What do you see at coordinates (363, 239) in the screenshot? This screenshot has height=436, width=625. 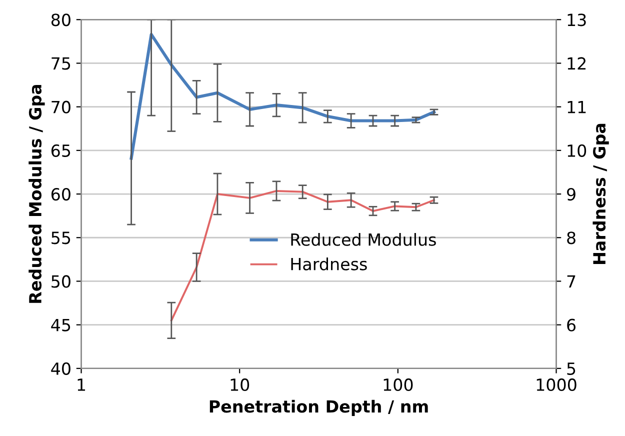 I see `legend-label: Reduced Modulus` at bounding box center [363, 239].